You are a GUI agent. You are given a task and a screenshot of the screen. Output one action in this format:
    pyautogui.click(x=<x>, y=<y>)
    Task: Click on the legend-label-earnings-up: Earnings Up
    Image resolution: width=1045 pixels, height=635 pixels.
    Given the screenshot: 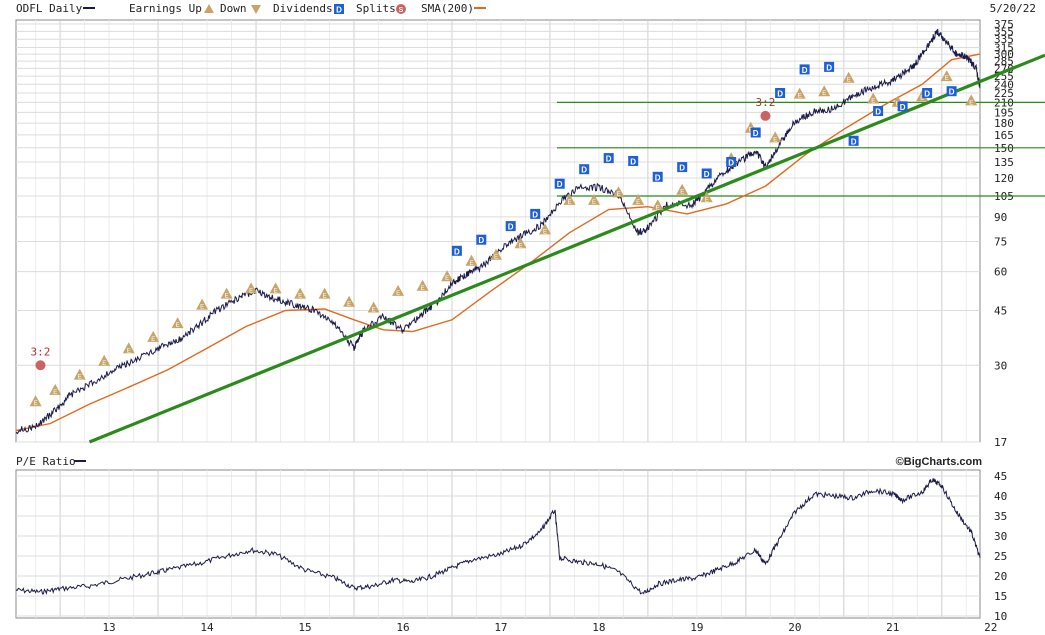 What is the action you would take?
    pyautogui.click(x=165, y=8)
    